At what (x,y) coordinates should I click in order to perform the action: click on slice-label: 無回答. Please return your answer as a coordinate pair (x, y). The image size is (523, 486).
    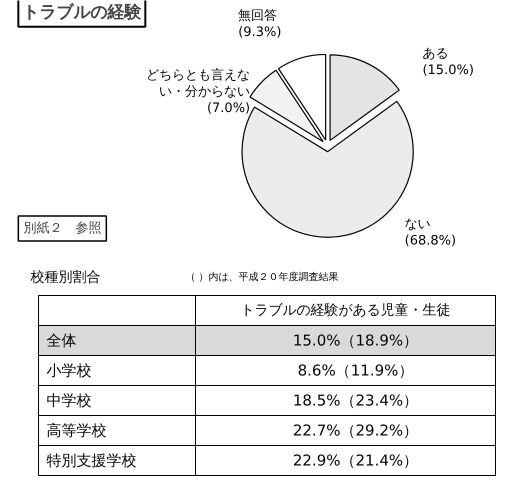
    Looking at the image, I should click on (258, 16).